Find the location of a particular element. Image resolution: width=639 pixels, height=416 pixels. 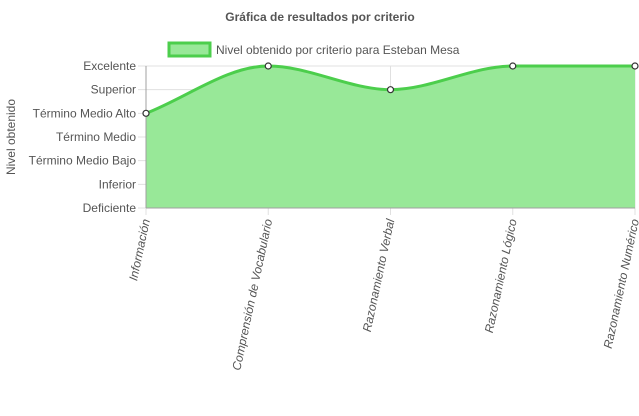

legend-swatch is located at coordinates (189, 49).